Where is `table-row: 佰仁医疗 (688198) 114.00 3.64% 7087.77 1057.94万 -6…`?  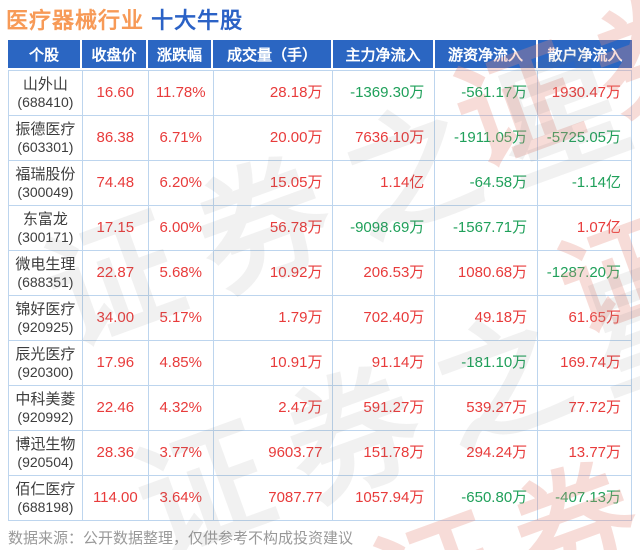 table-row: 佰仁医疗 (688198) 114.00 3.64% 7087.77 1057.94万 -6… is located at coordinates (321, 498).